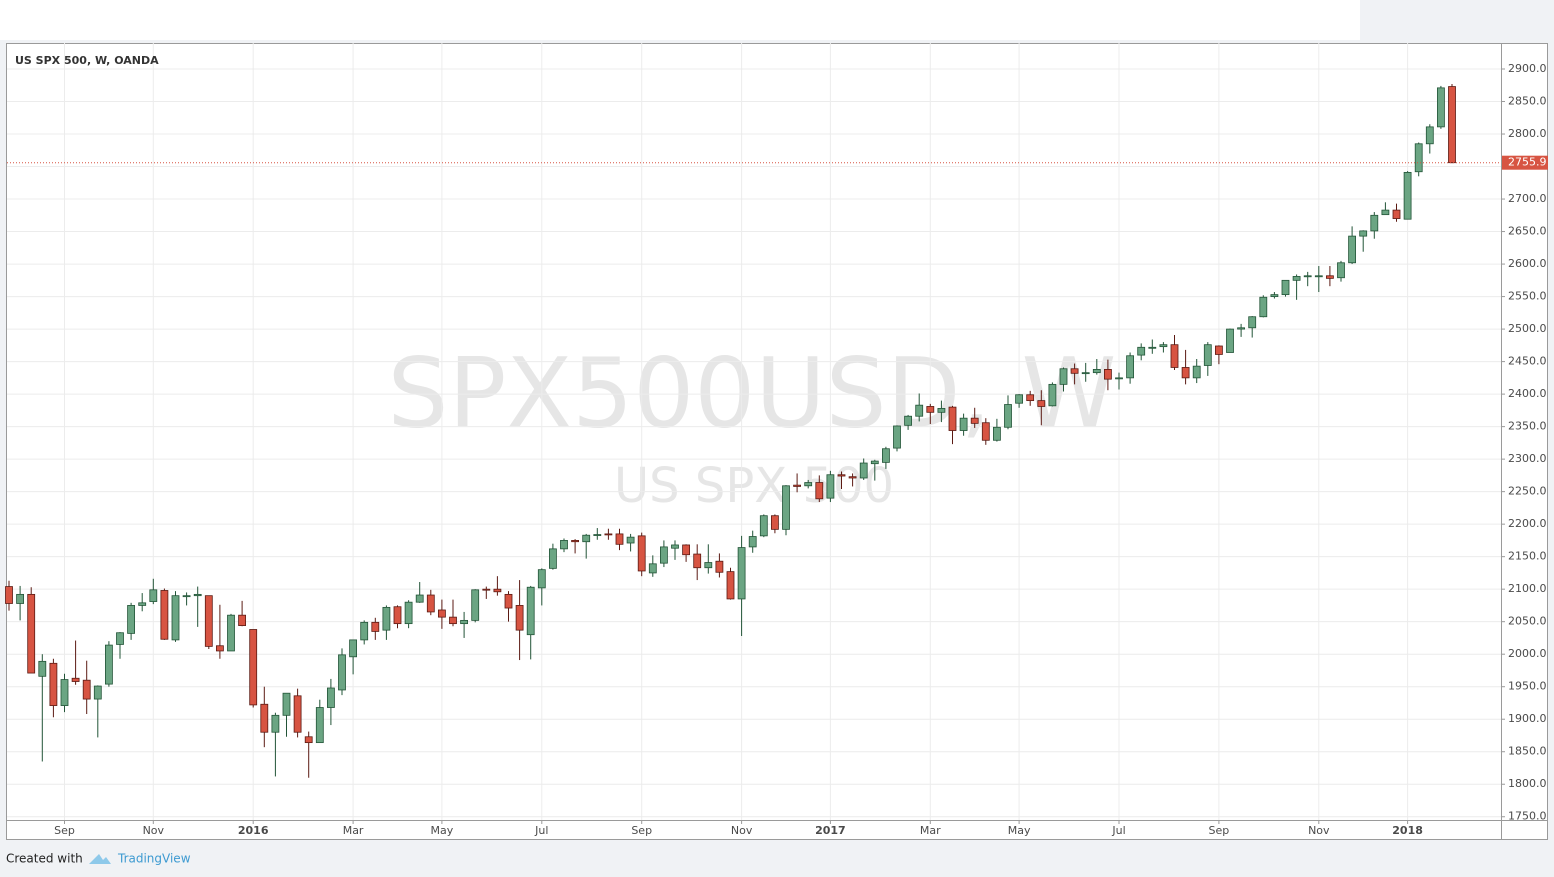 The height and width of the screenshot is (877, 1554). What do you see at coordinates (1527, 198) in the screenshot?
I see `y-tick-label: 2700.0` at bounding box center [1527, 198].